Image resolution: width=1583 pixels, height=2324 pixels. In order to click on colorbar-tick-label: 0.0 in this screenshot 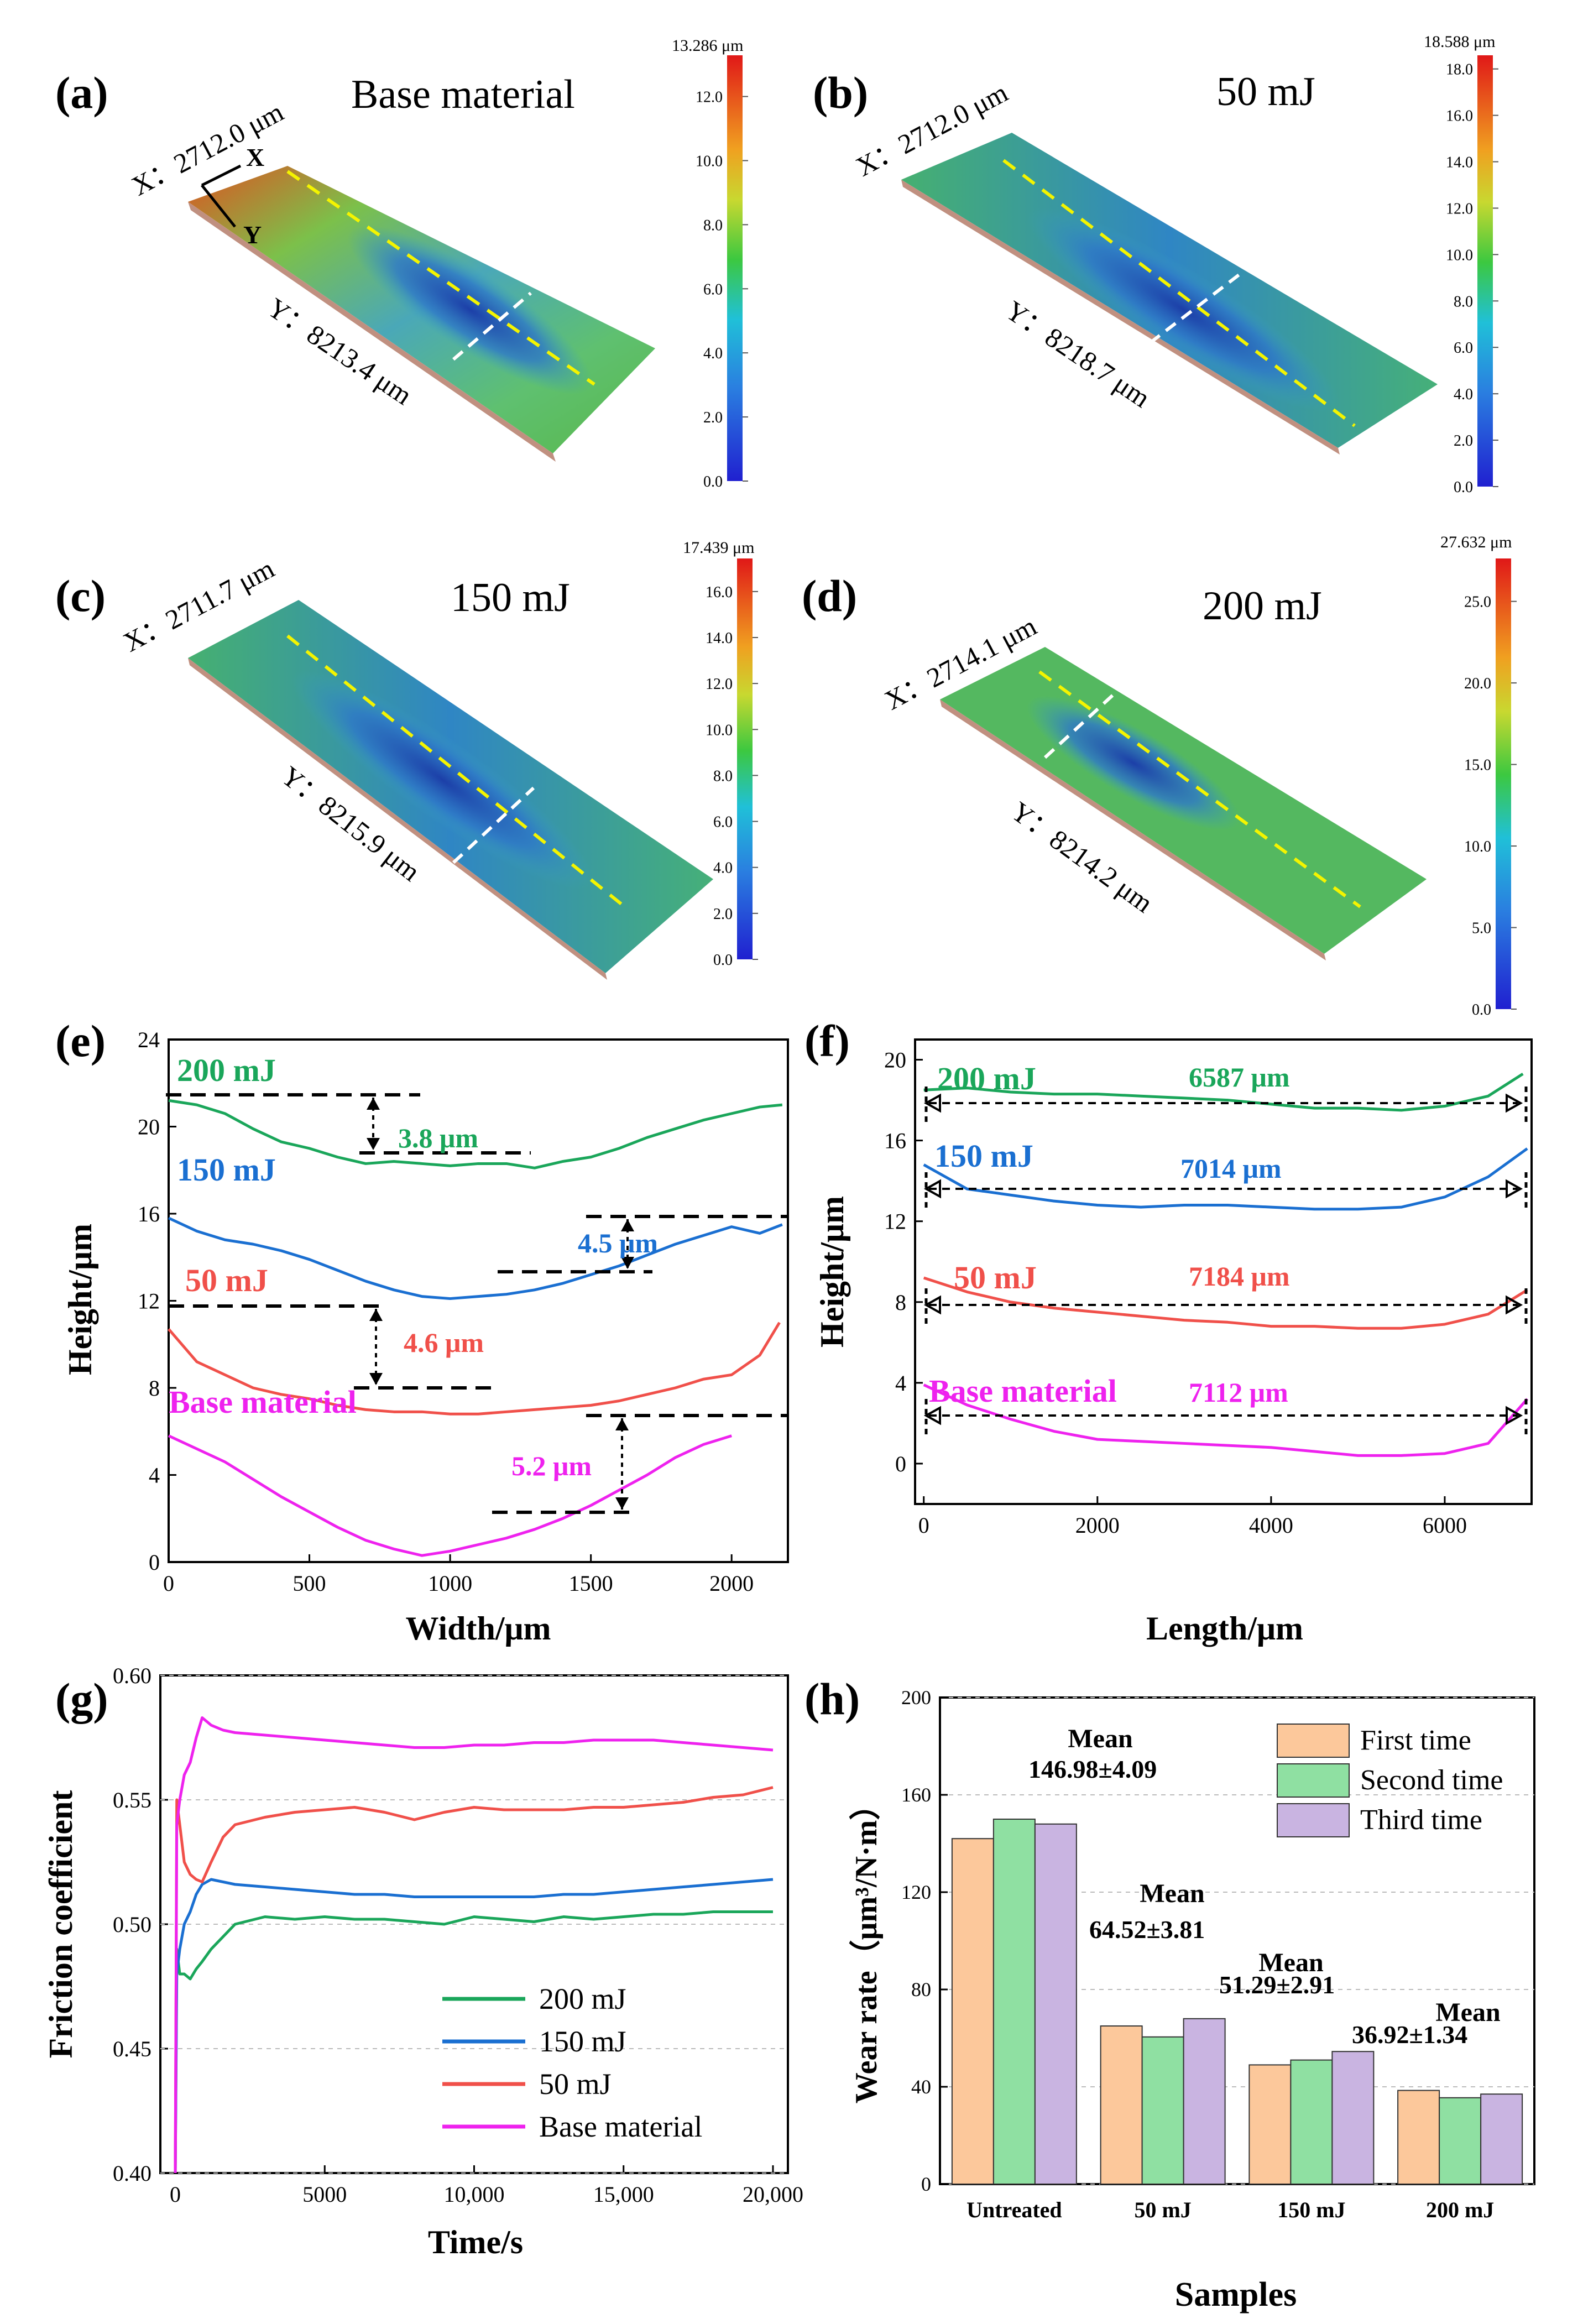, I will do `click(1481, 1010)`.